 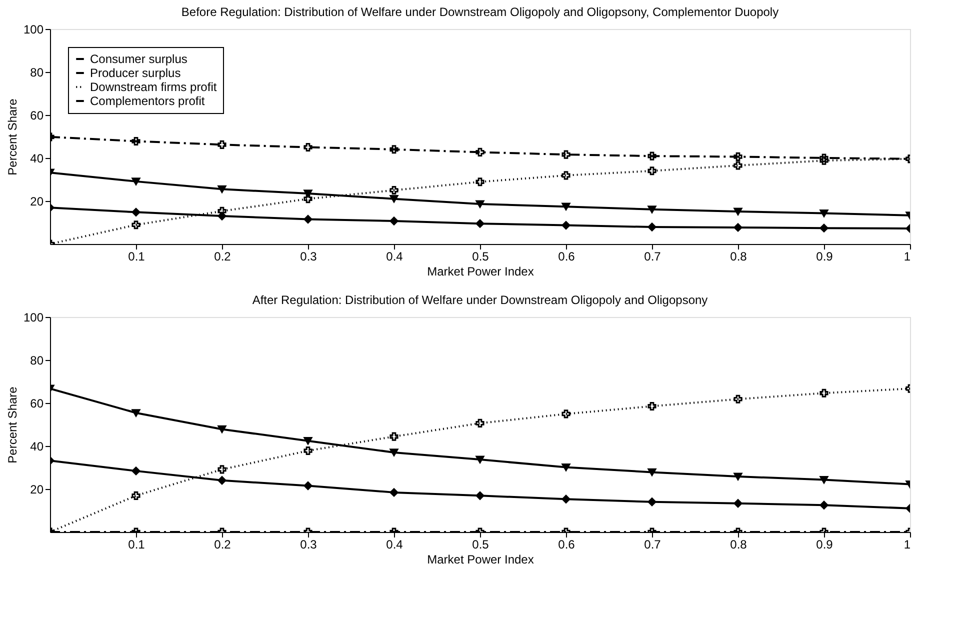 I want to click on legend-label: Downstream firms profit, so click(x=154, y=87).